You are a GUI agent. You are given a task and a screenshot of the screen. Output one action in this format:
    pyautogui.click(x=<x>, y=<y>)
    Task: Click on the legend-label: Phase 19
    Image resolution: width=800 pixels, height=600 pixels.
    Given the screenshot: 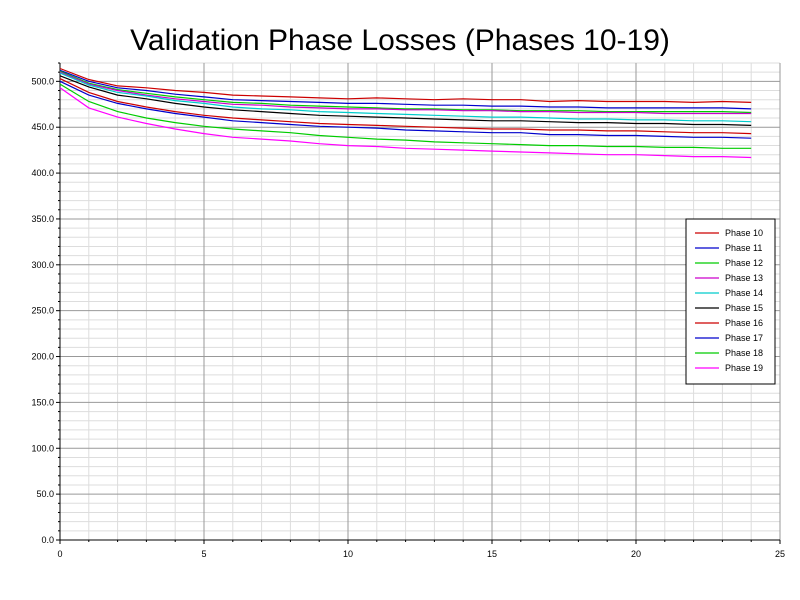 What is the action you would take?
    pyautogui.click(x=744, y=368)
    